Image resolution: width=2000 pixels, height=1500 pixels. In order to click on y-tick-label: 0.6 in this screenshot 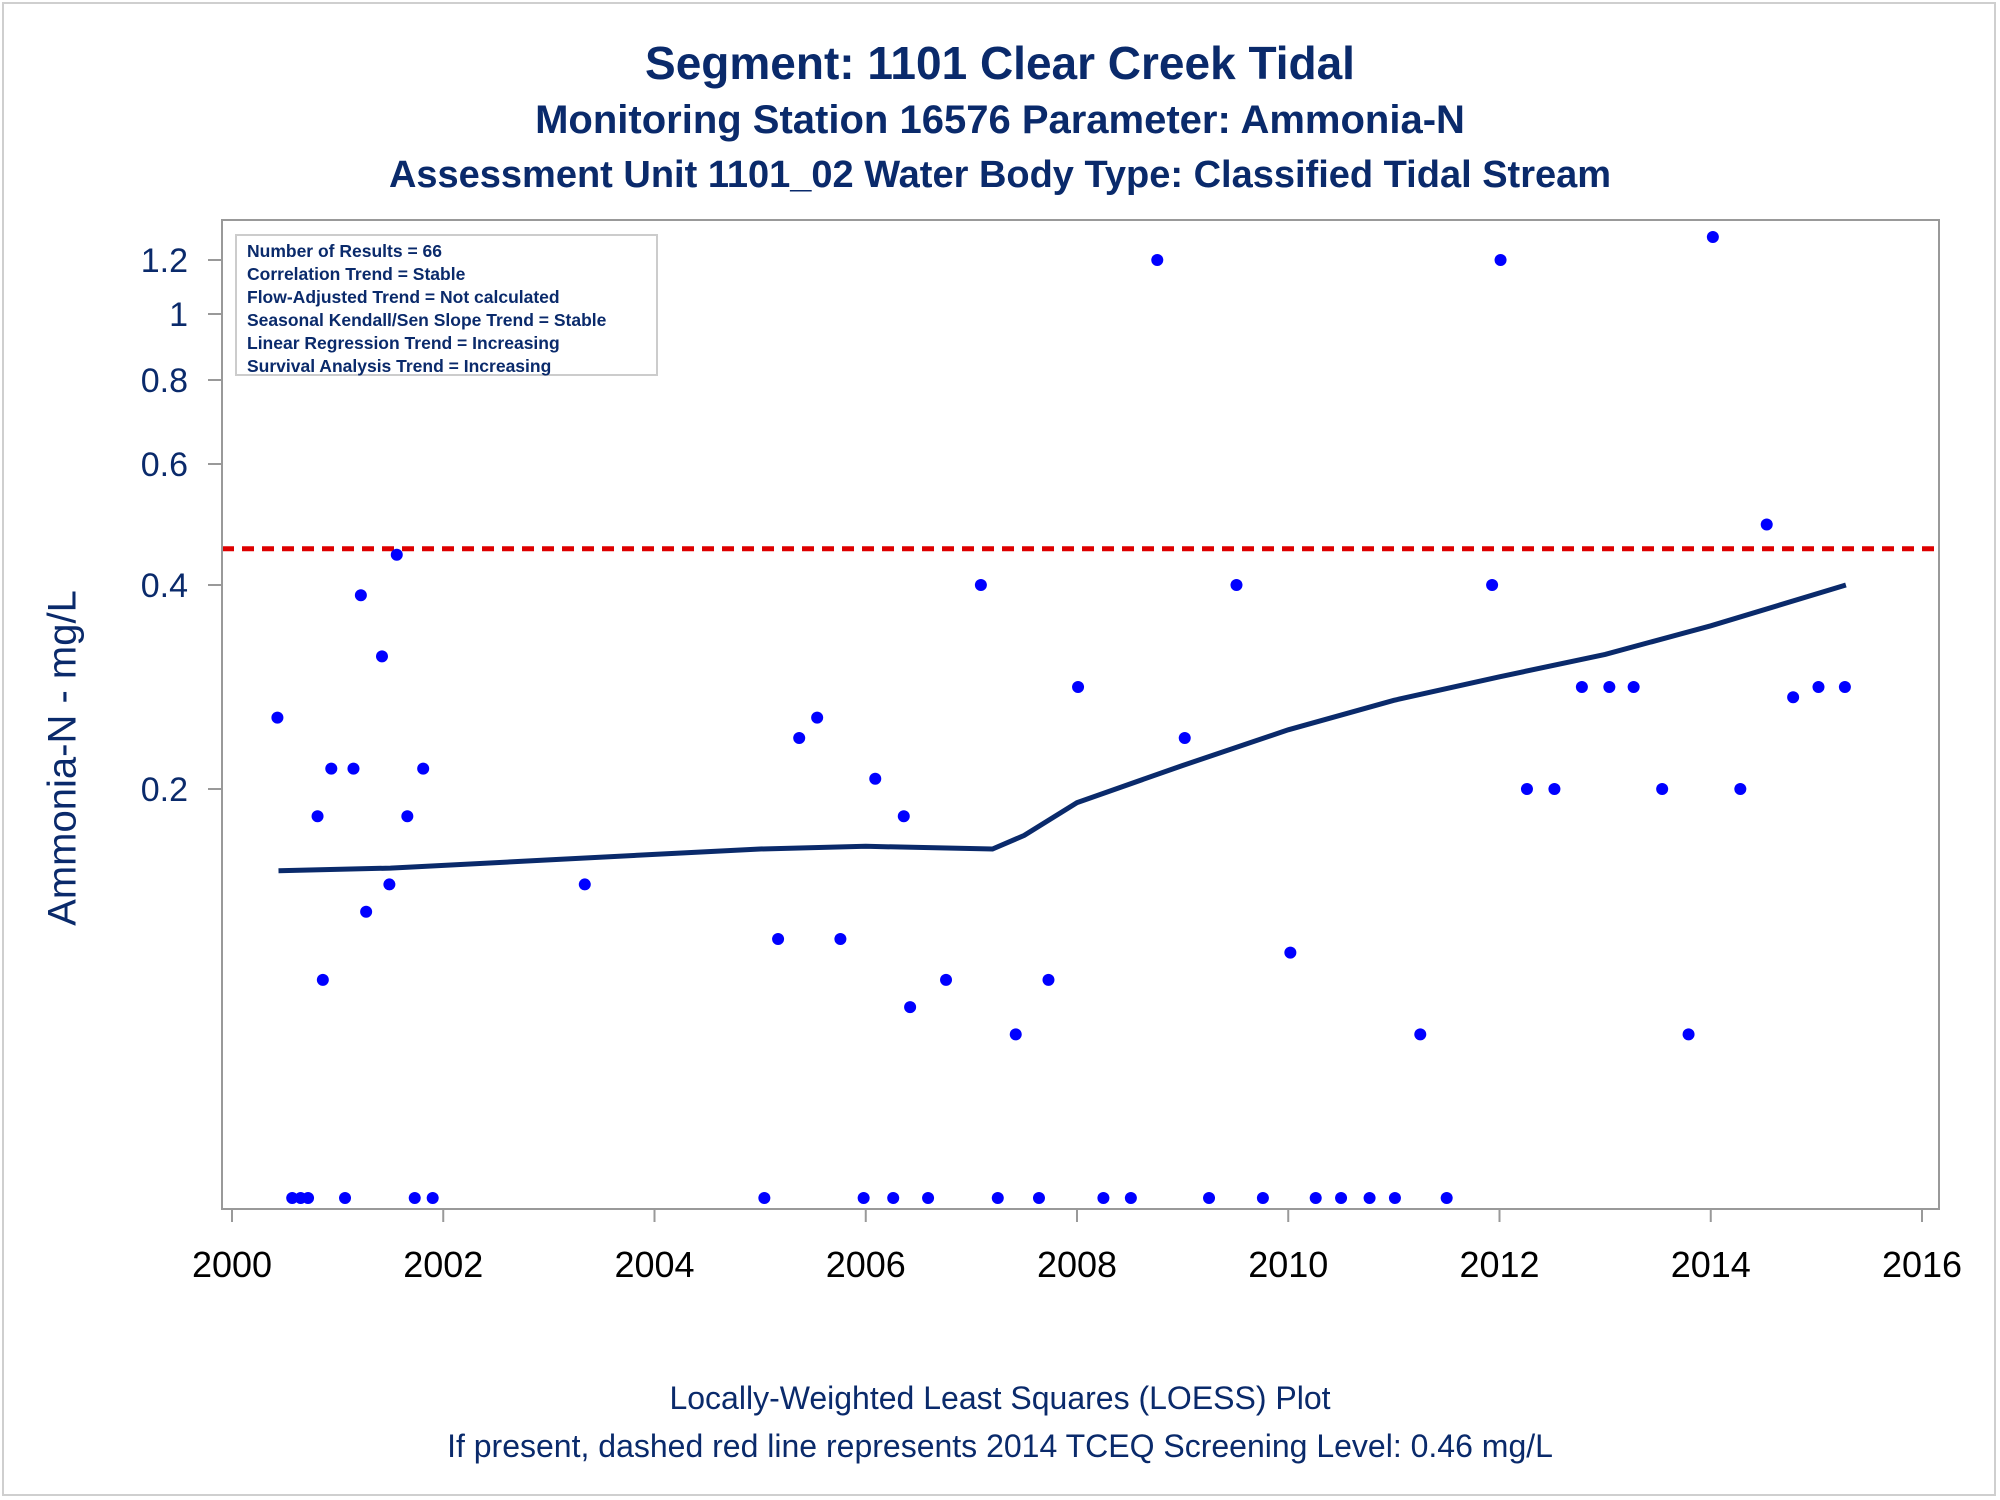, I will do `click(164, 465)`.